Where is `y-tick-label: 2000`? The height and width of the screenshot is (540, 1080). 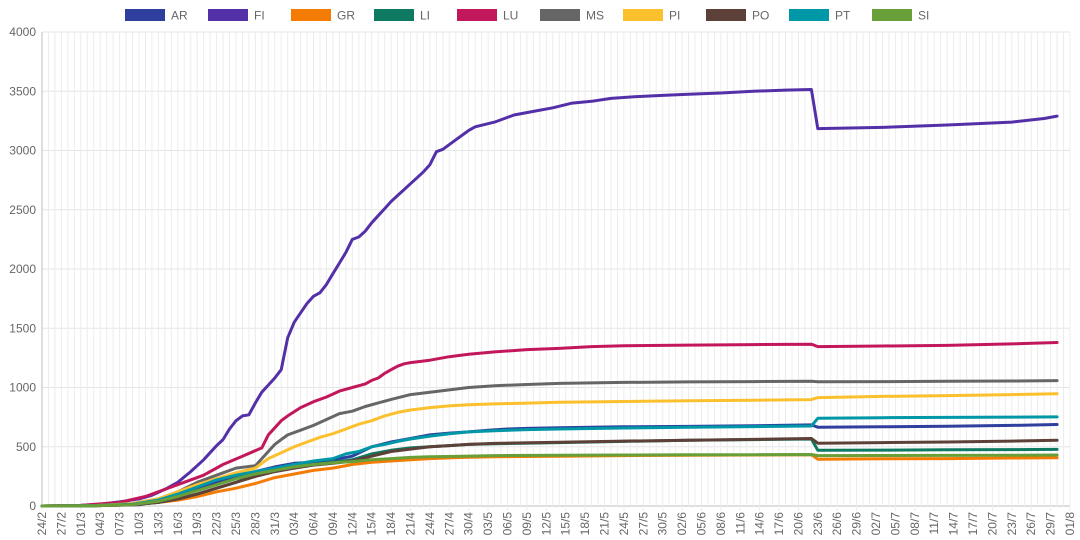
y-tick-label: 2000 is located at coordinates (22, 269).